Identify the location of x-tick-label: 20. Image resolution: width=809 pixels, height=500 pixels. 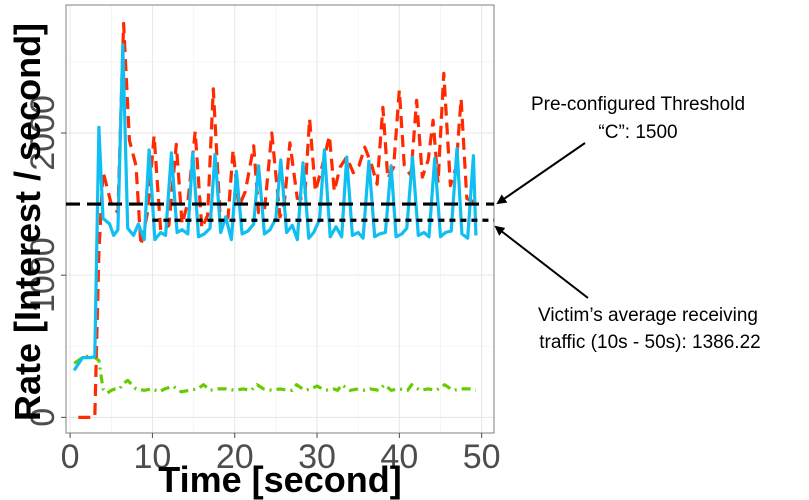
(235, 457).